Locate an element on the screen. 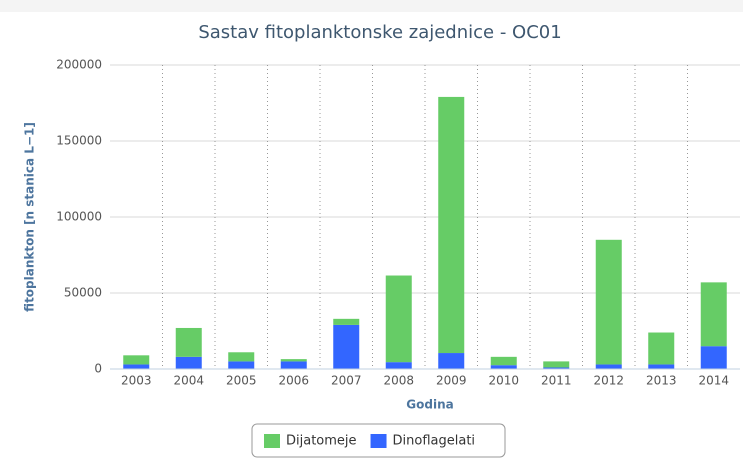 Image resolution: width=743 pixels, height=470 pixels. y-tick-label: 100000 is located at coordinates (79, 217).